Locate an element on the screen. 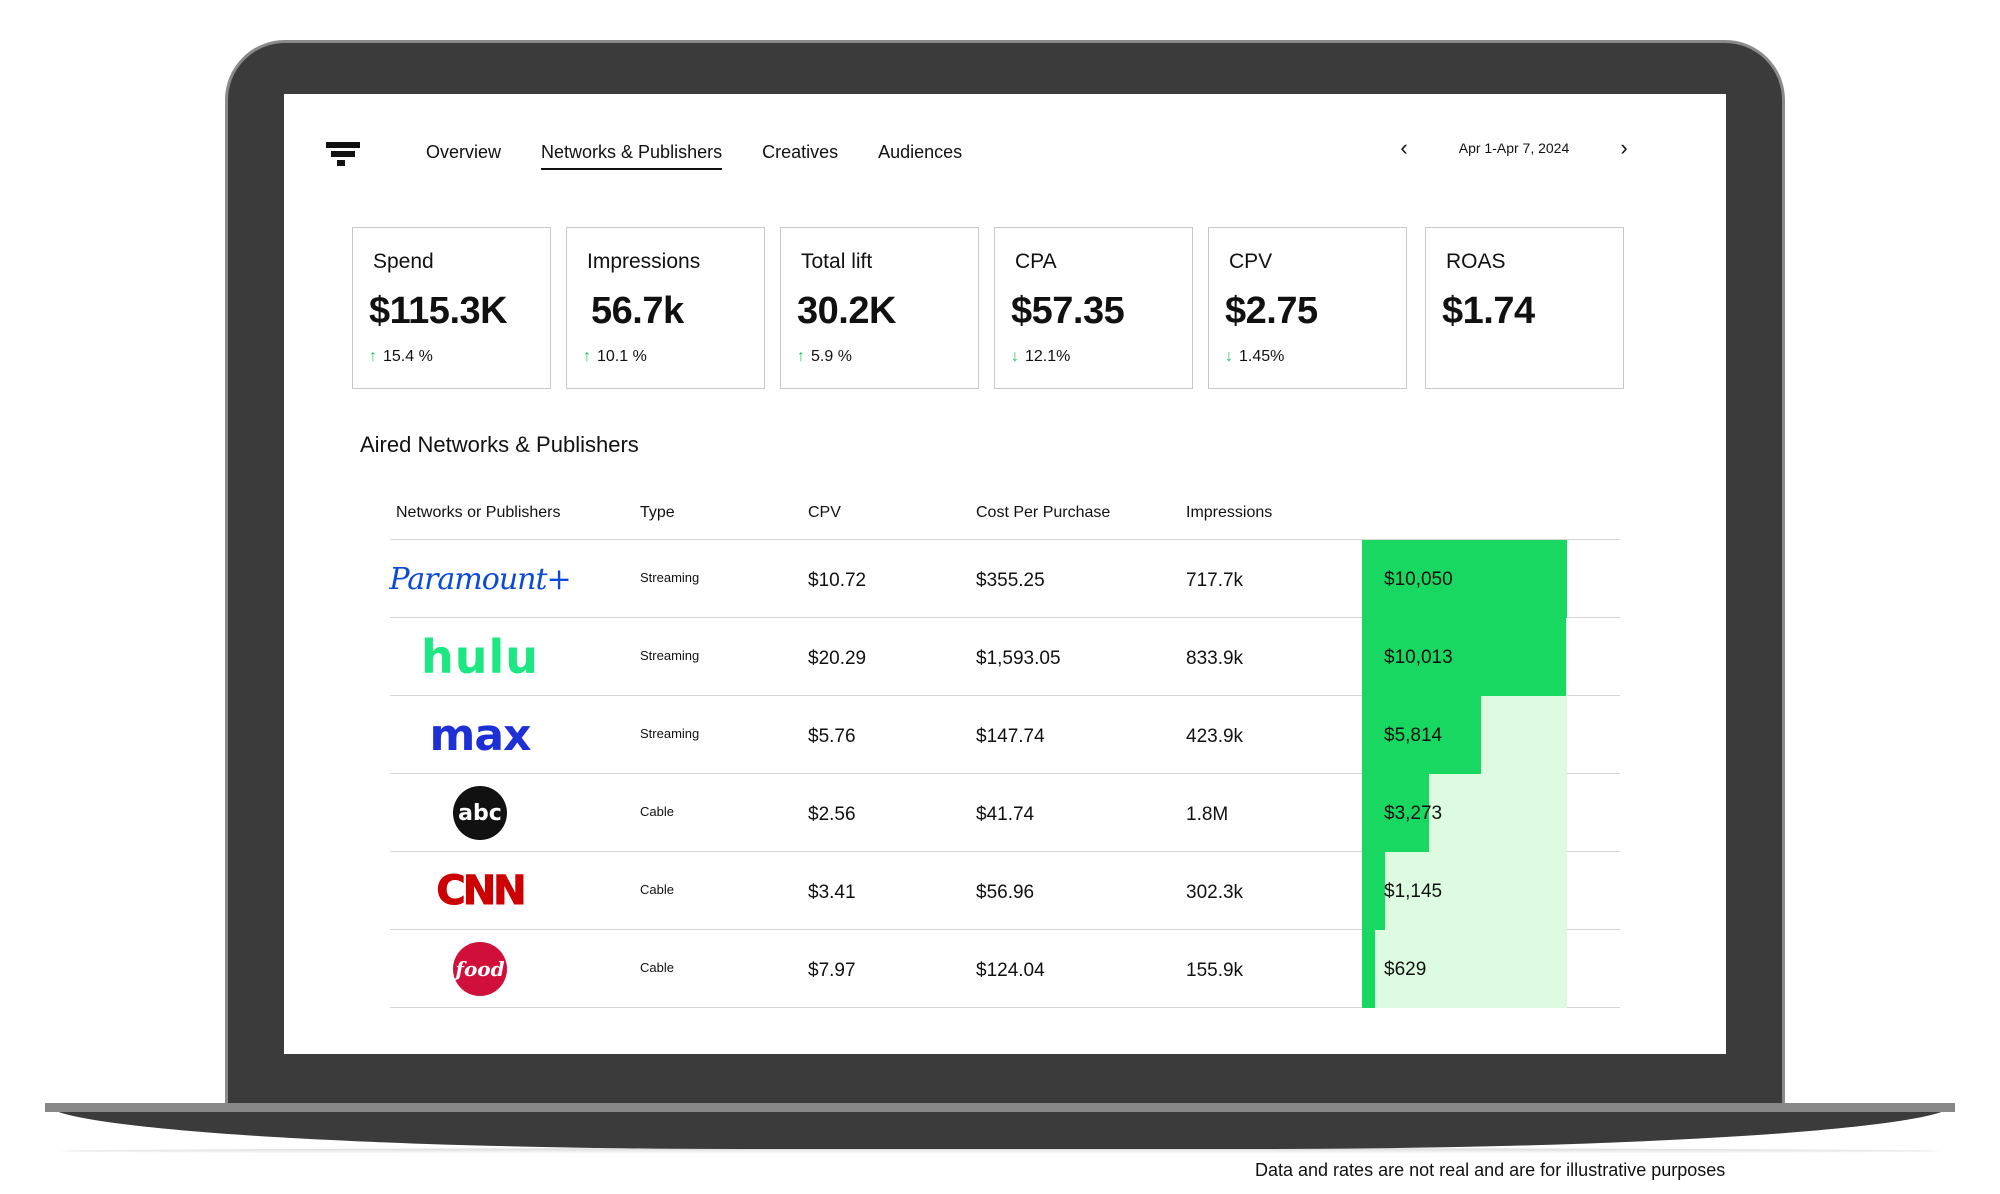 The image size is (2000, 1194). kpi-card-cpa: CPA $57.35 ↓ 12.1% is located at coordinates (1093, 308).